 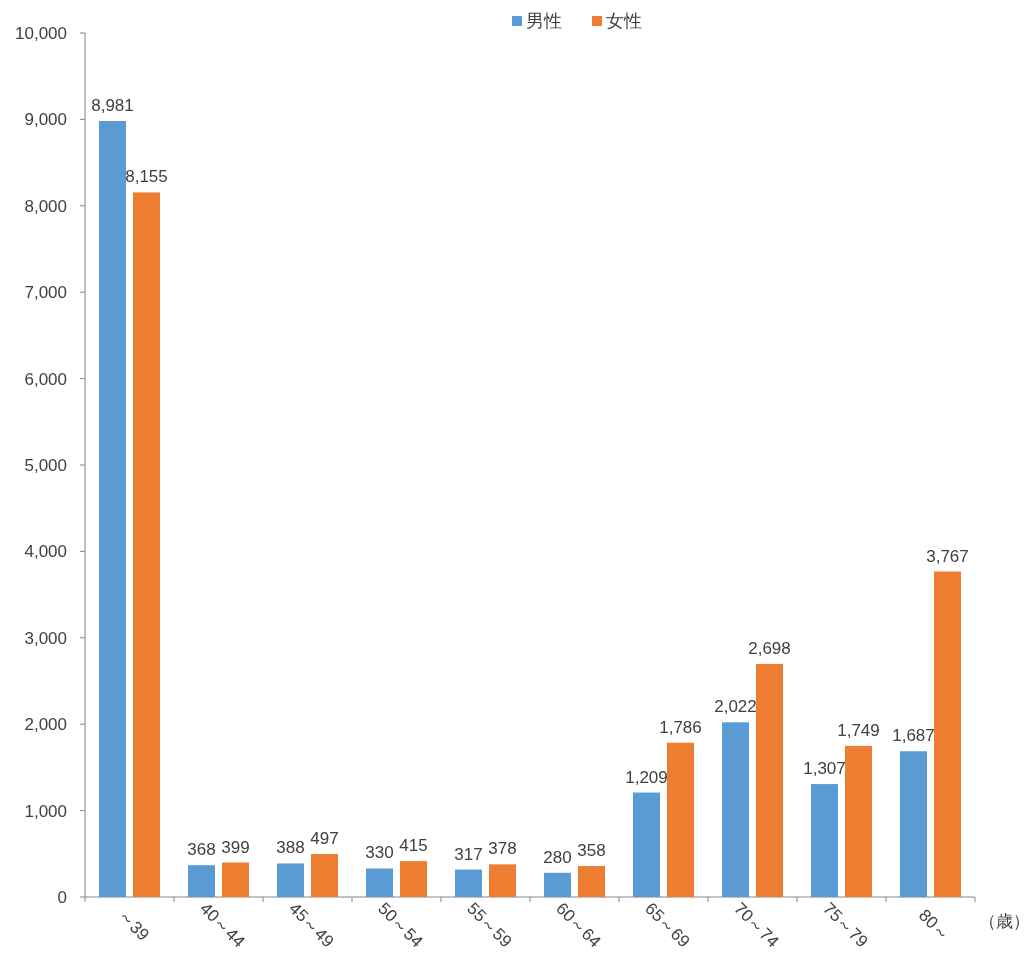 I want to click on y-tick-label: 10,000, so click(x=41, y=33).